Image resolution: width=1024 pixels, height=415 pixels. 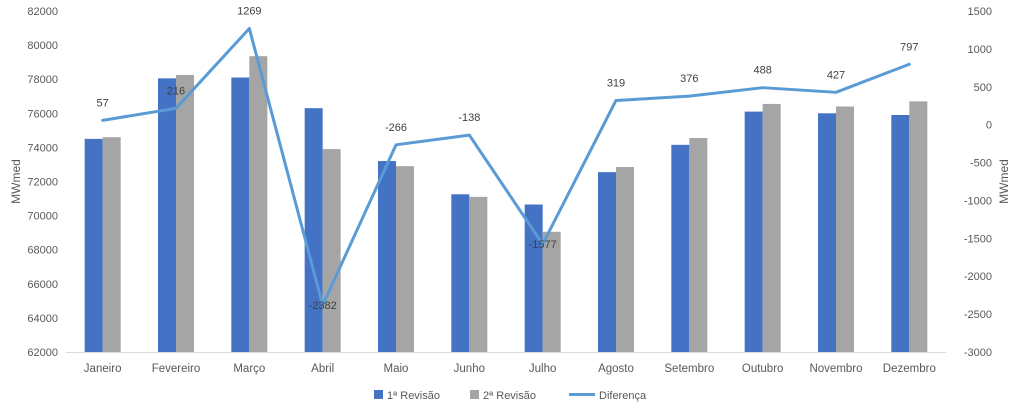 I want to click on data-label: -138, so click(x=469, y=118).